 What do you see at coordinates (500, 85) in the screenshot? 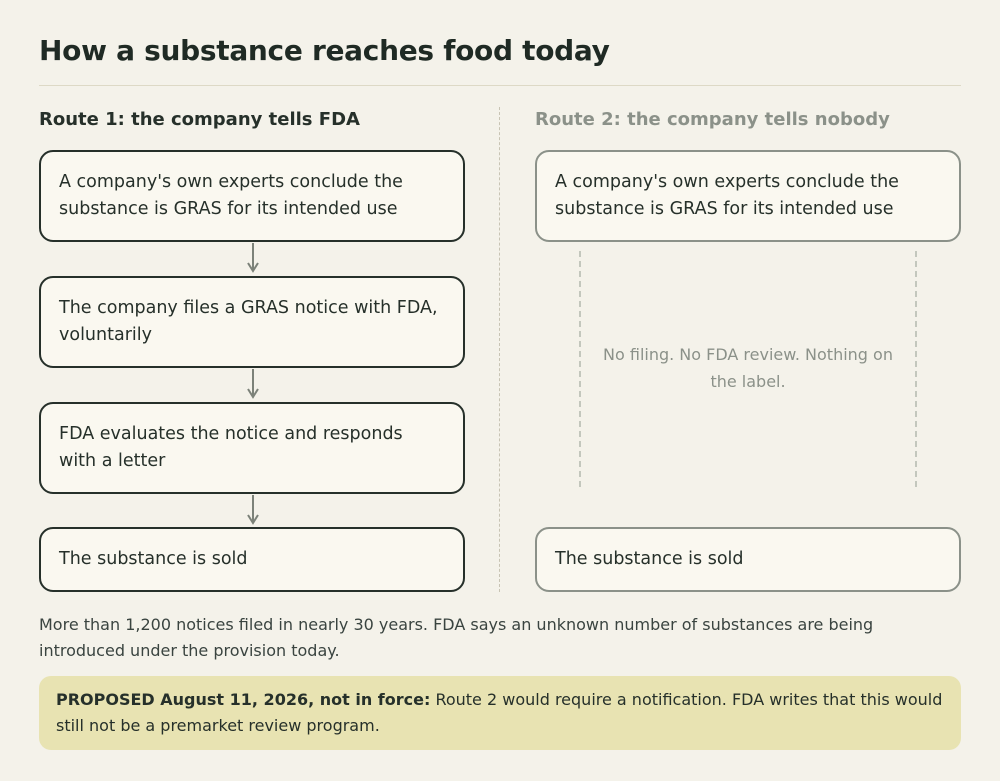
I see `title-rule` at bounding box center [500, 85].